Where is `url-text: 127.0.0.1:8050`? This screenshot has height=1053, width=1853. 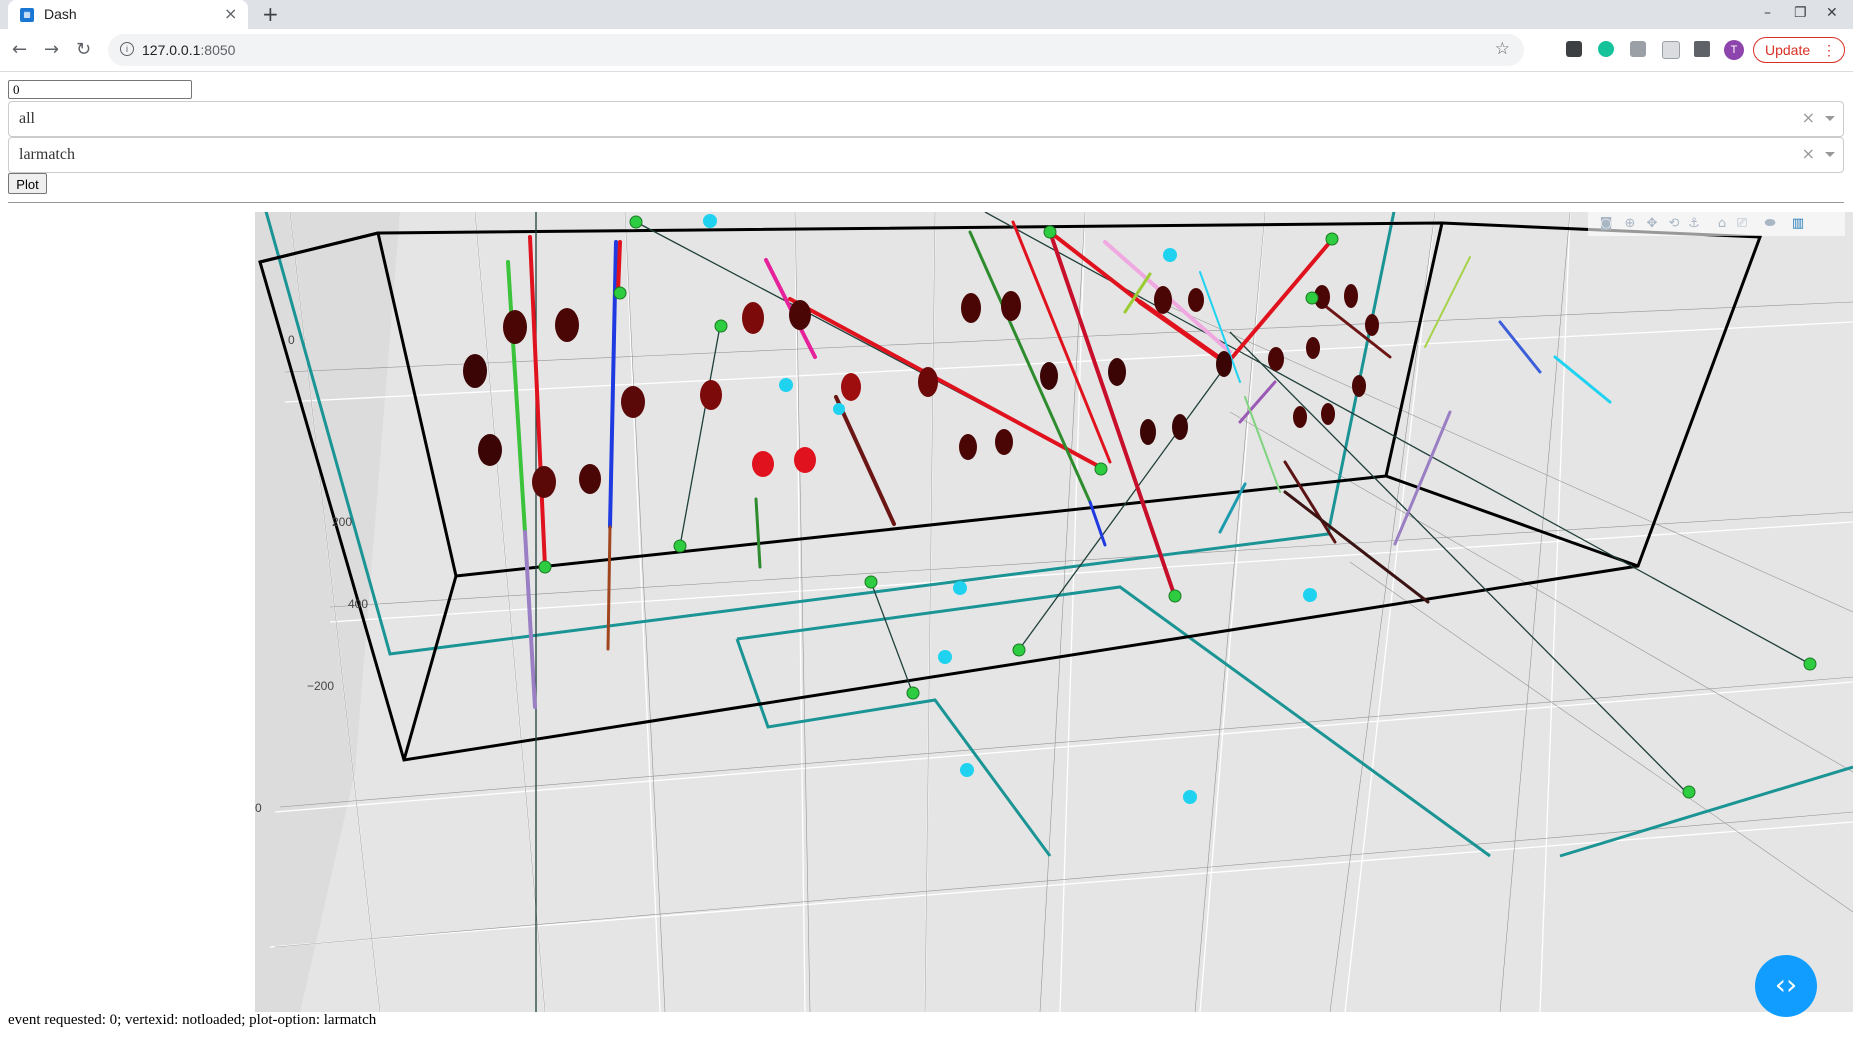 url-text: 127.0.0.1:8050 is located at coordinates (189, 50).